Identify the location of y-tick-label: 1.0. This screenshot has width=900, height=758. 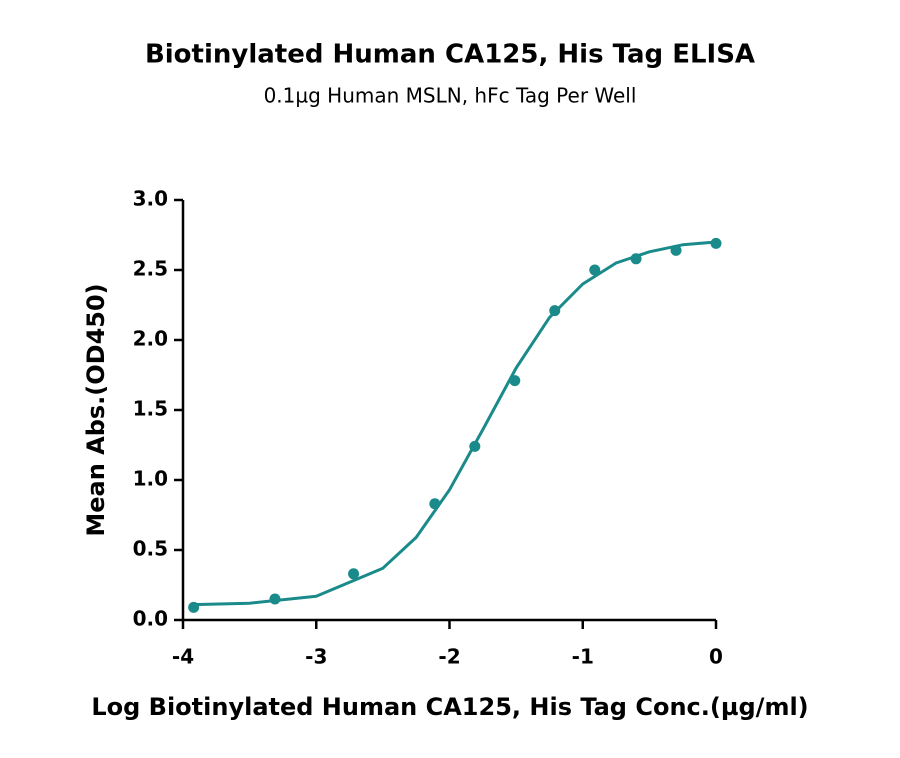
(150, 479).